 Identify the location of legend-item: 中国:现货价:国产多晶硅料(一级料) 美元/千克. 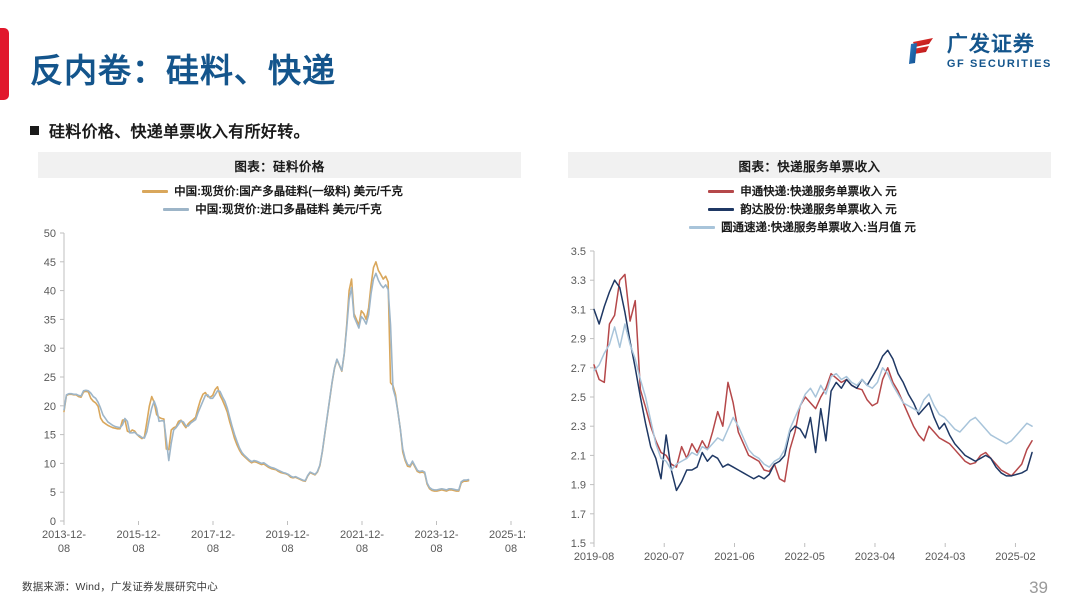
(272, 191).